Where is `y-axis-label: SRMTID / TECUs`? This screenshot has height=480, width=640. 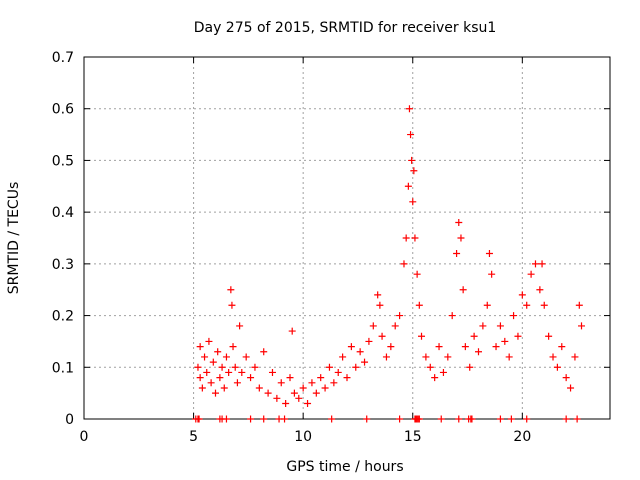 y-axis-label: SRMTID / TECUs is located at coordinates (14, 238).